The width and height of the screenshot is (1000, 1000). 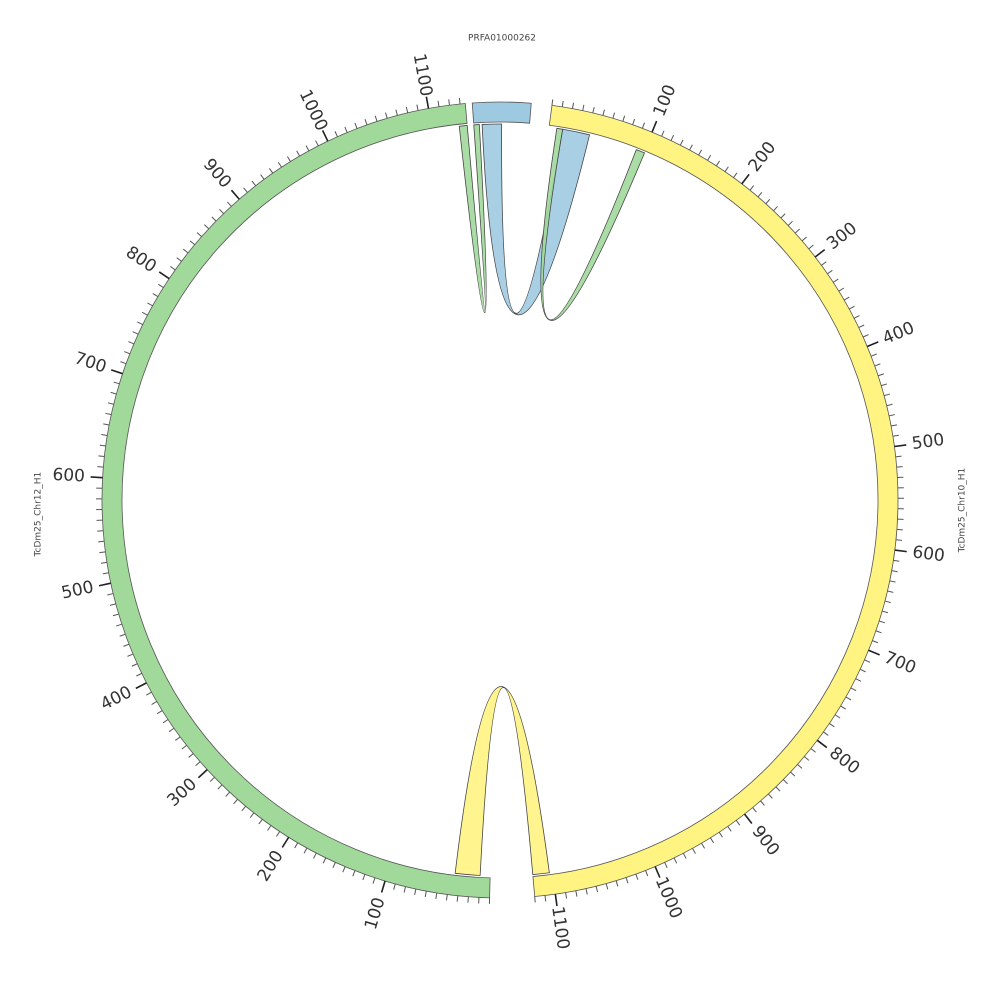 I want to click on segment-label-left: TcDm25_Chr12_H1, so click(x=39, y=515).